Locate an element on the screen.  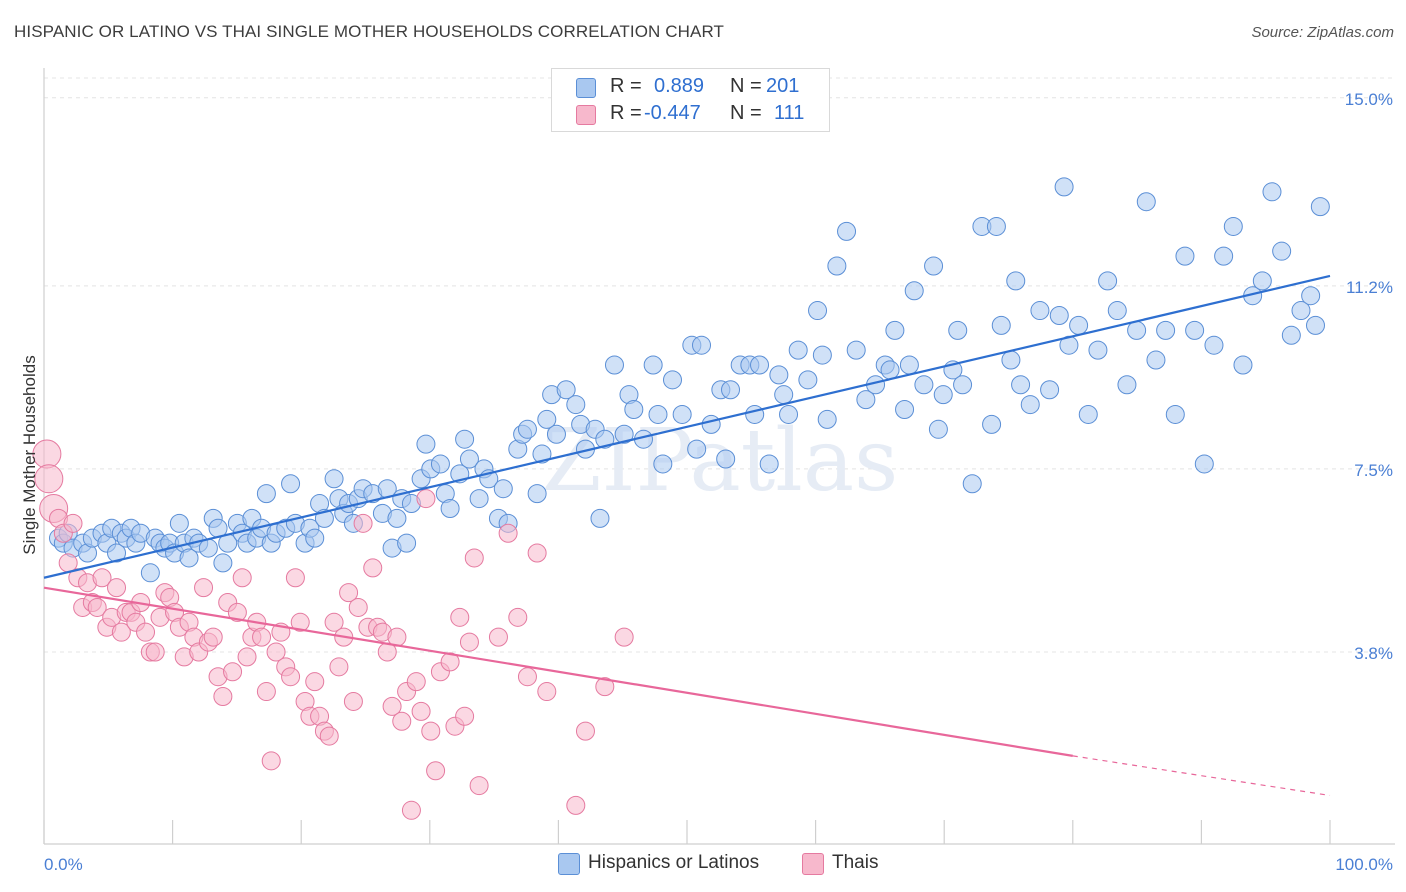
legend-swatch-hispanic is located at coordinates (586, 88).